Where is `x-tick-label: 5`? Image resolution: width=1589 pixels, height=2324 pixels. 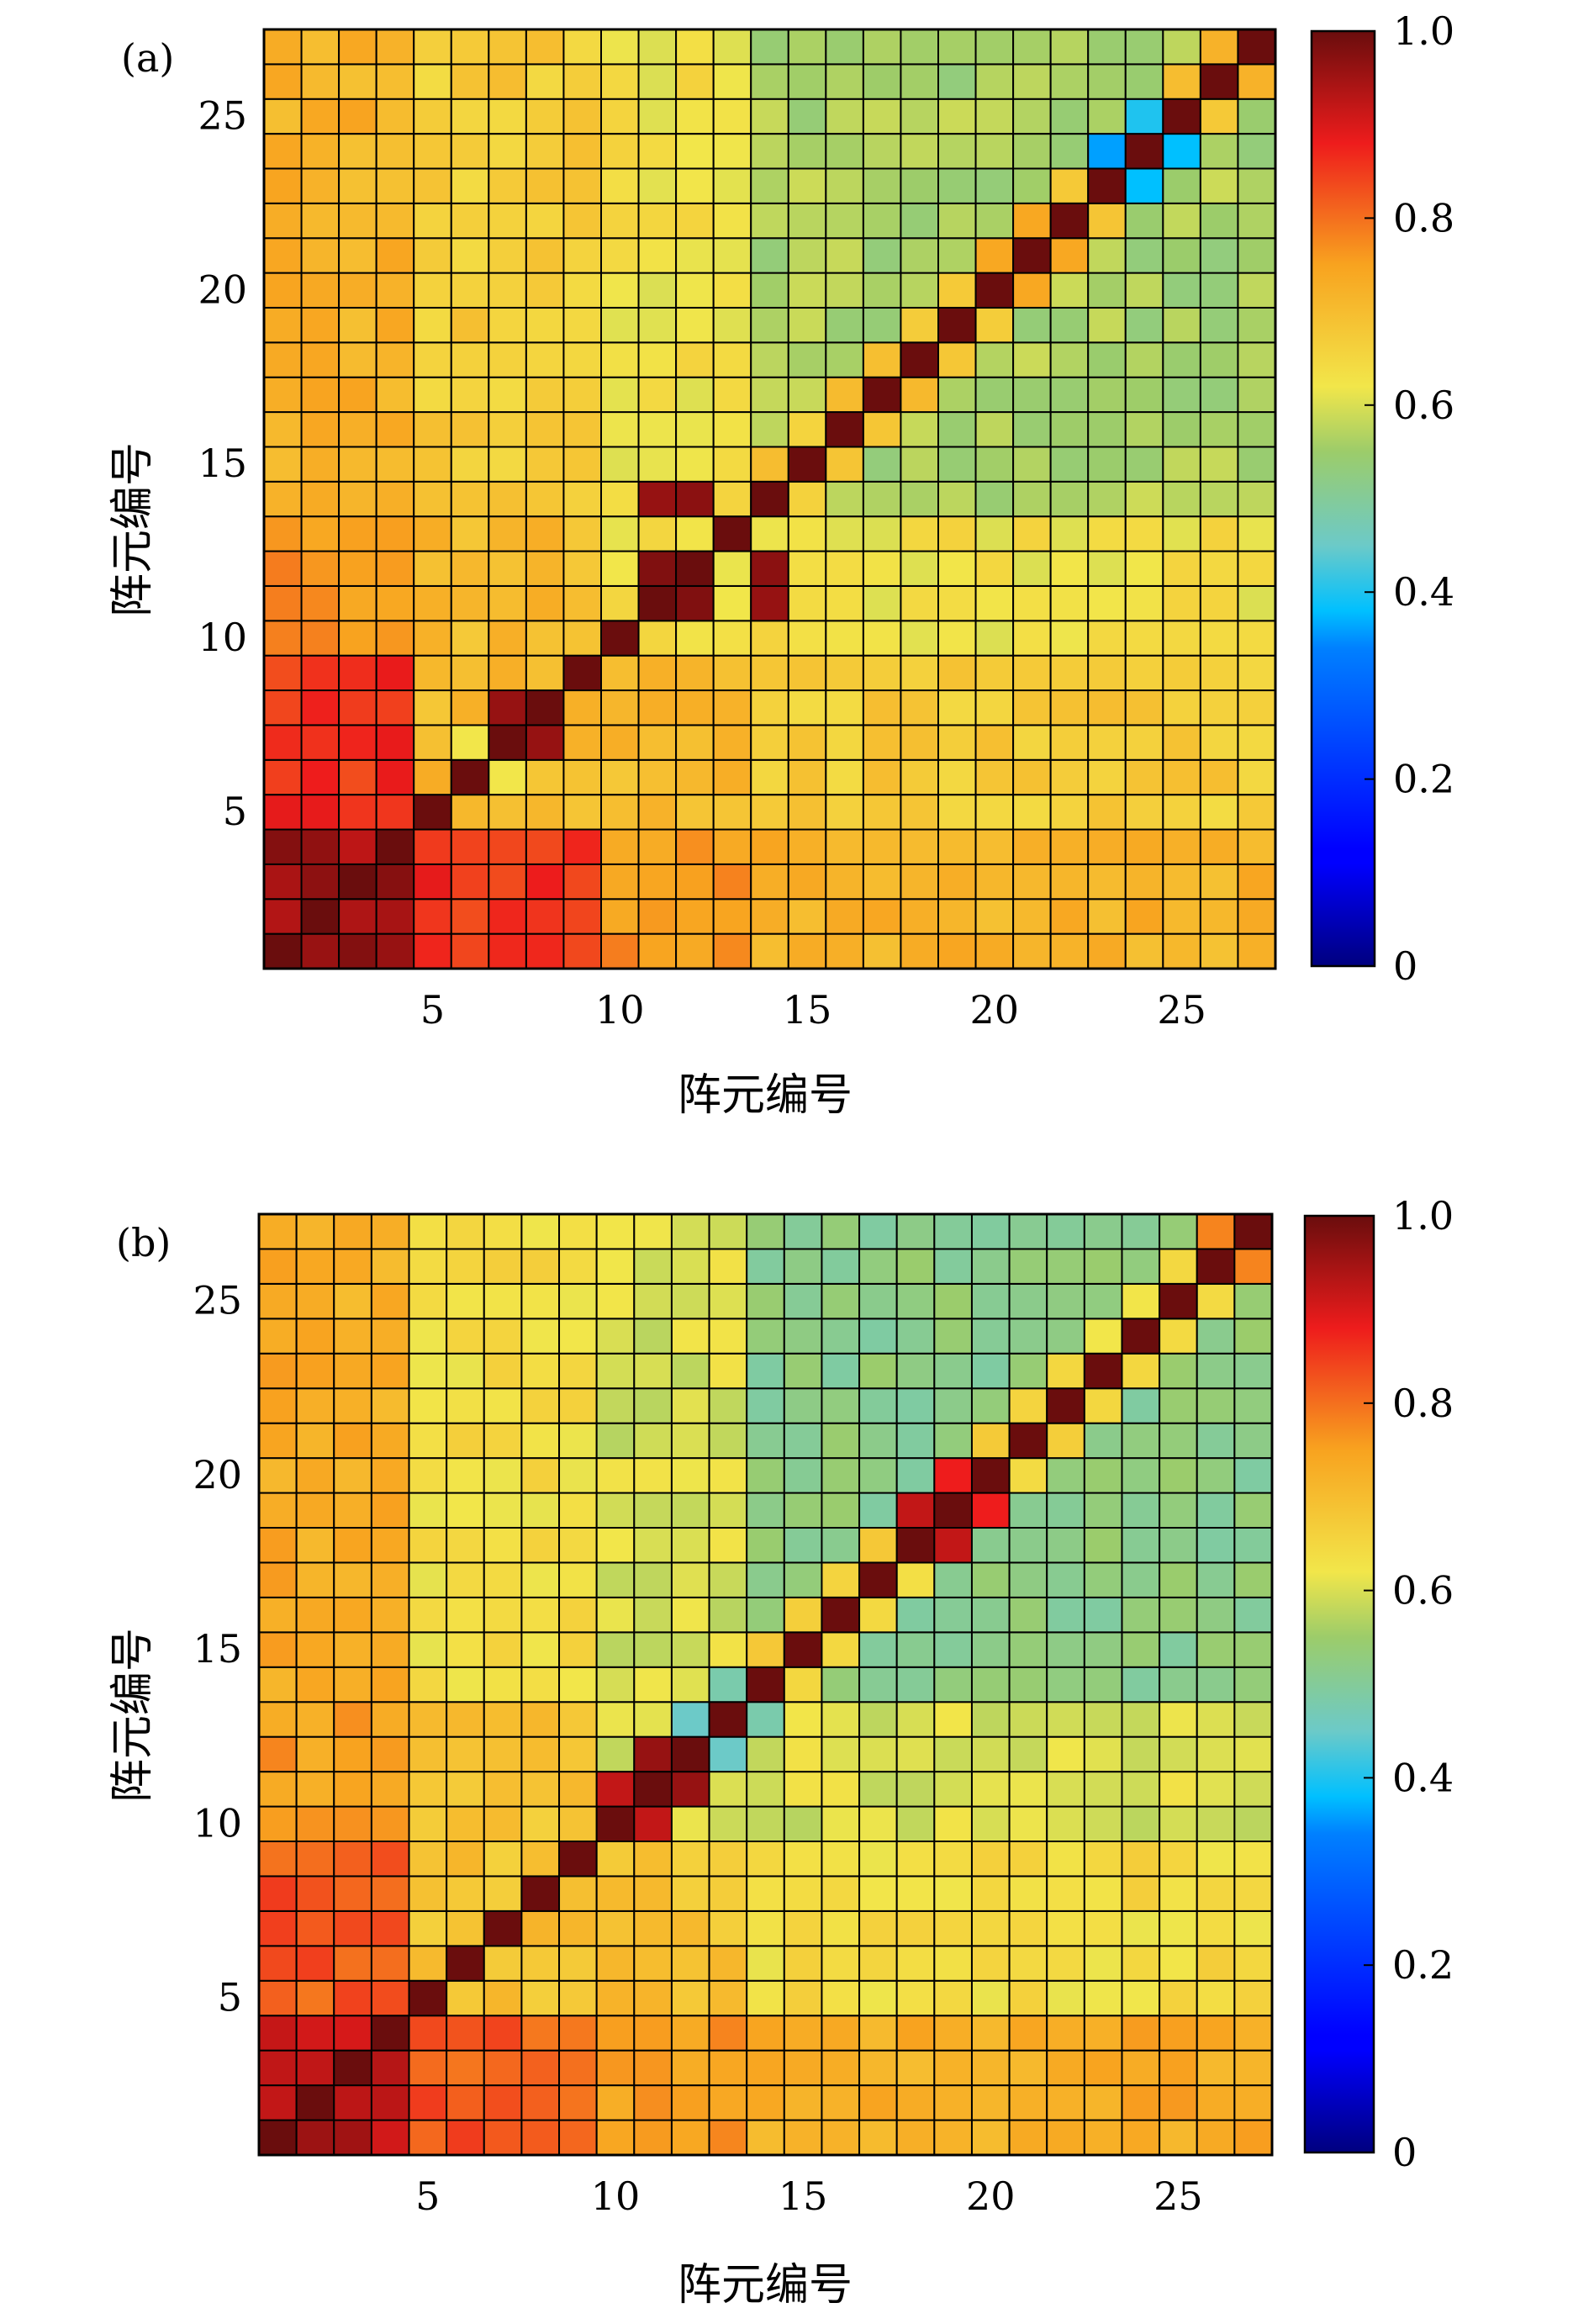
x-tick-label: 5 is located at coordinates (432, 1010).